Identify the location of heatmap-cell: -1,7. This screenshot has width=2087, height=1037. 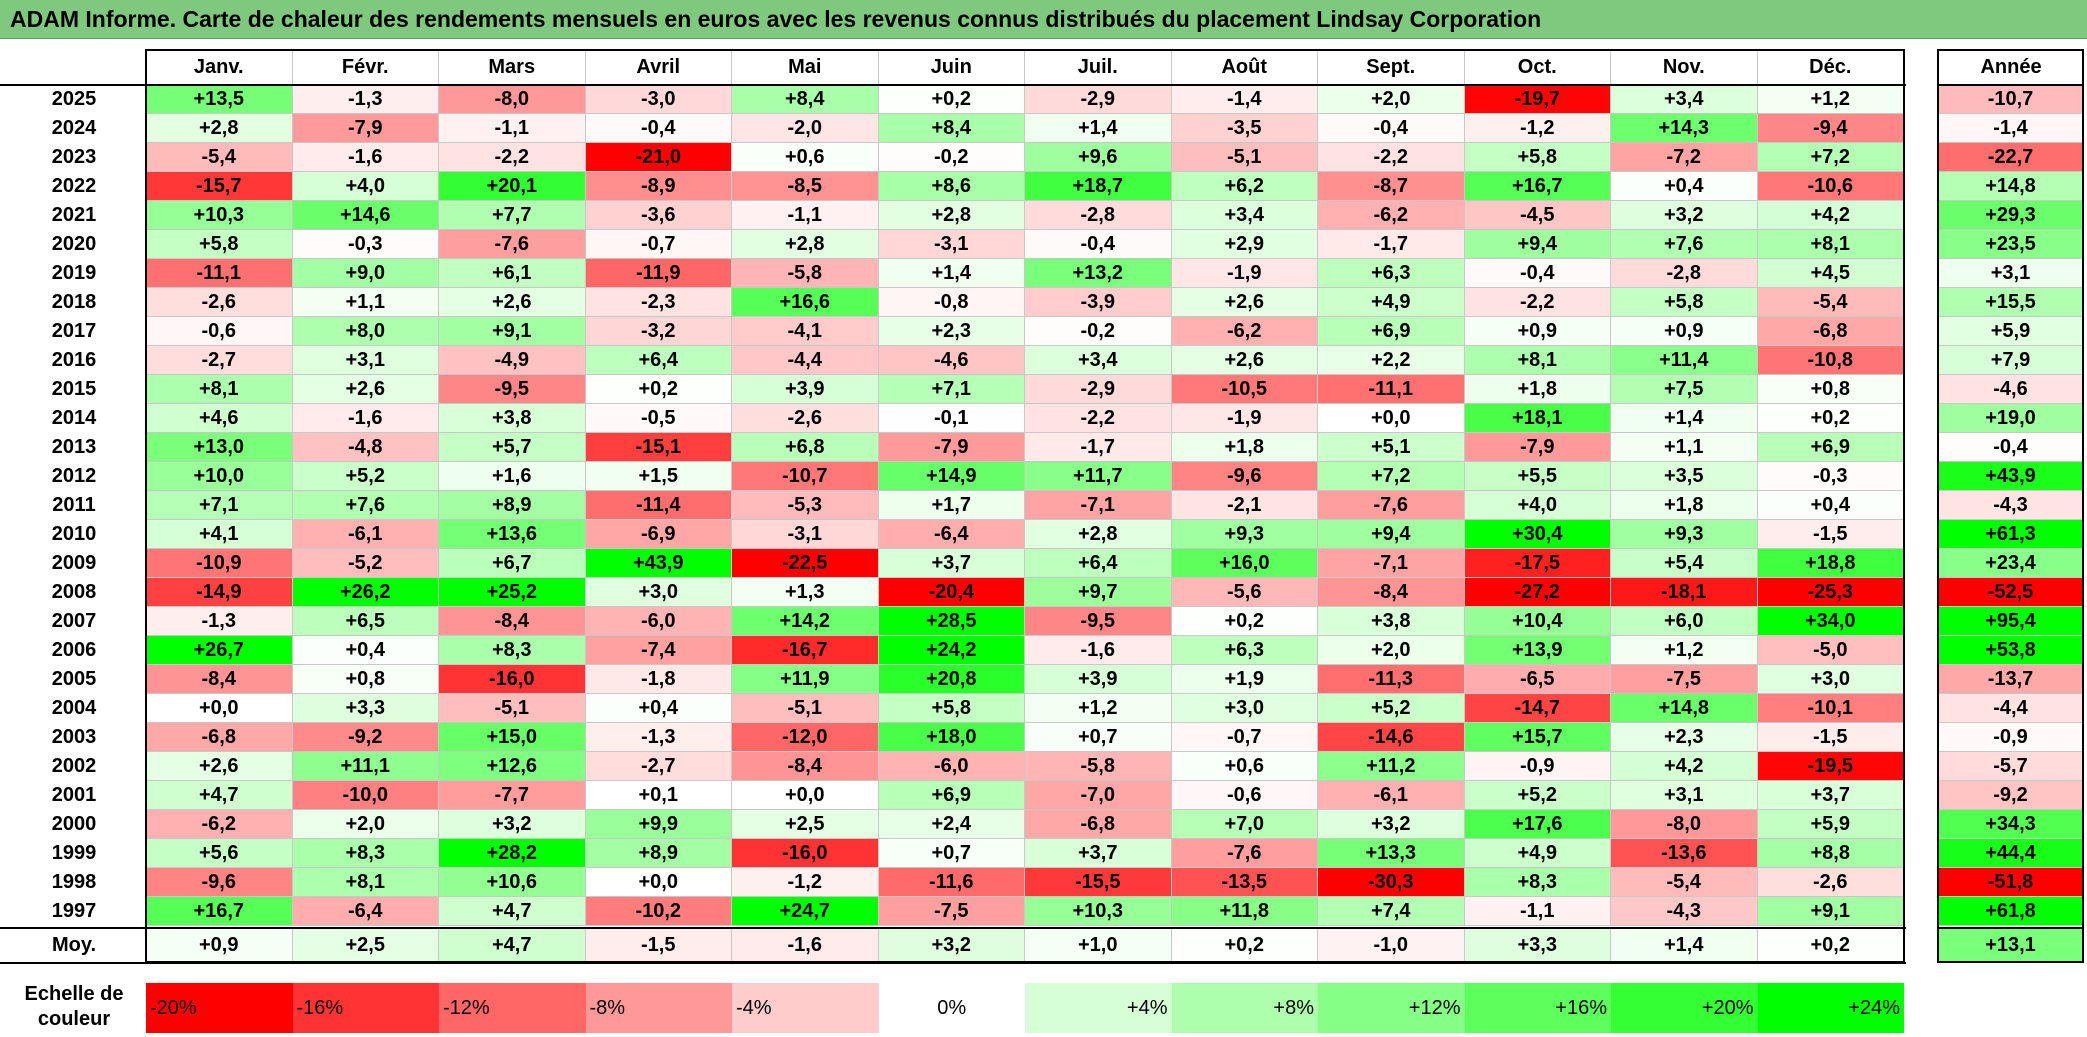
(1098, 447).